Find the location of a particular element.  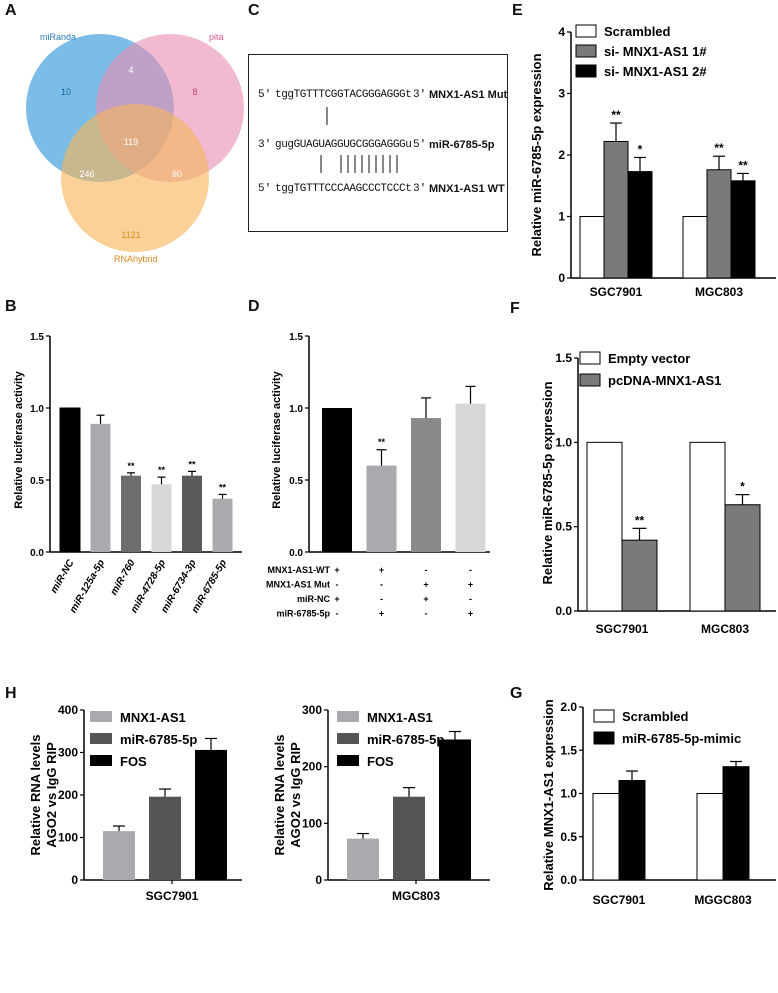

mut-3prime: 3' is located at coordinates (420, 95).